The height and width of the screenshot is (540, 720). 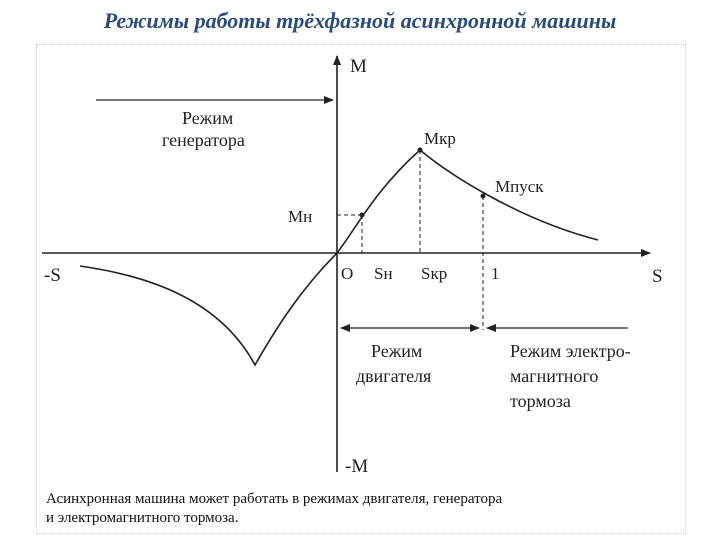 What do you see at coordinates (362, 215) in the screenshot?
I see `mn-point` at bounding box center [362, 215].